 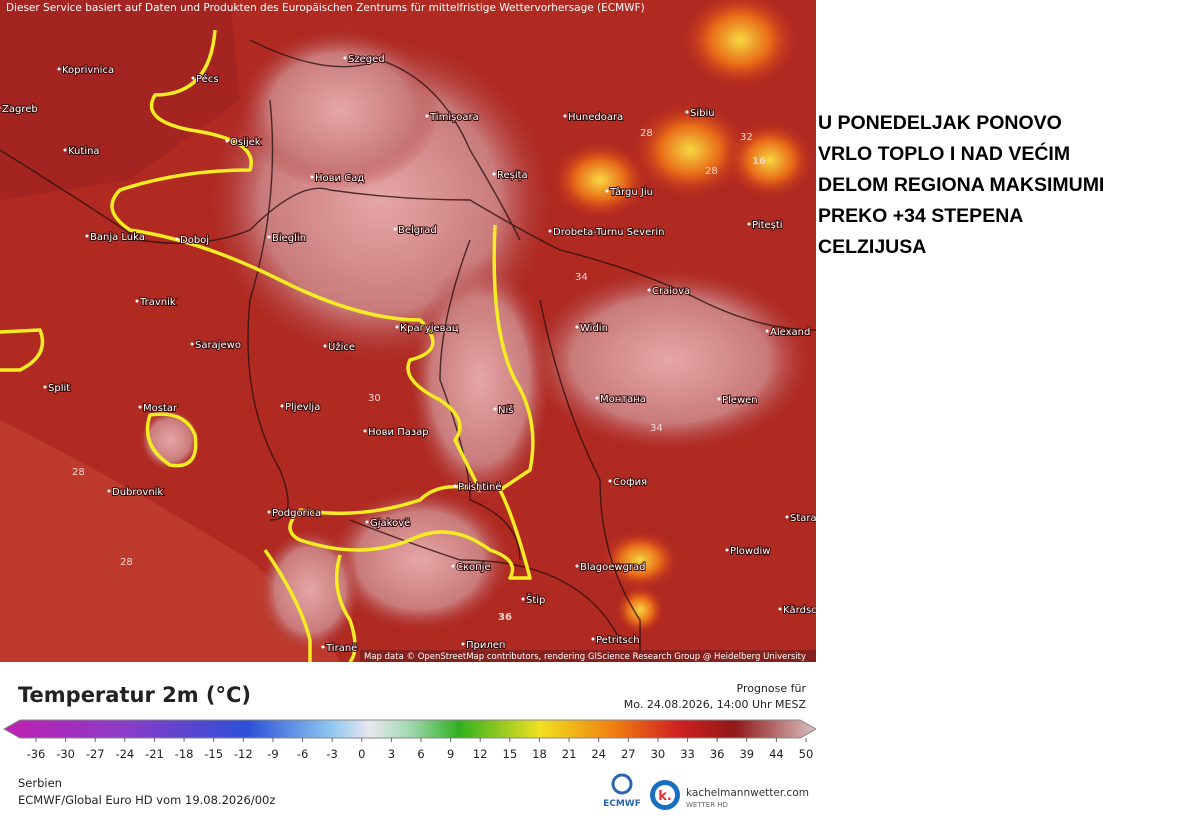 What do you see at coordinates (420, 754) in the screenshot?
I see `colorbar-tick-label: 6` at bounding box center [420, 754].